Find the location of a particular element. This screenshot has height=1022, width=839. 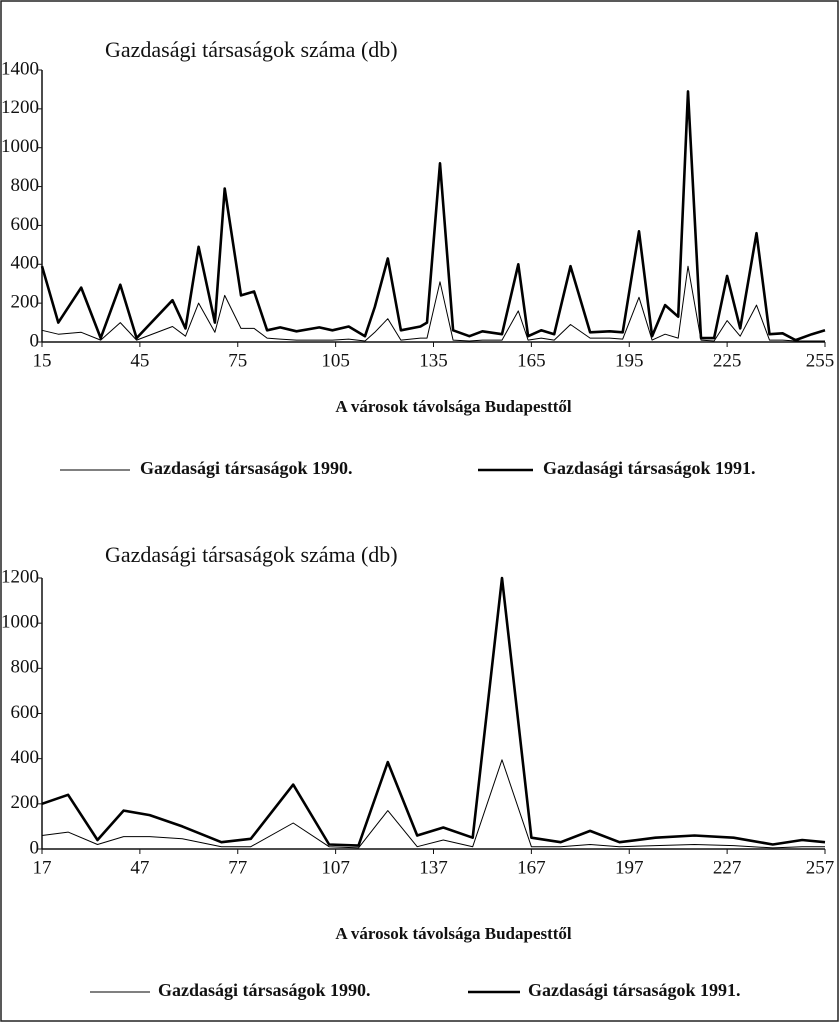

x-tick-label: 197 is located at coordinates (629, 867).